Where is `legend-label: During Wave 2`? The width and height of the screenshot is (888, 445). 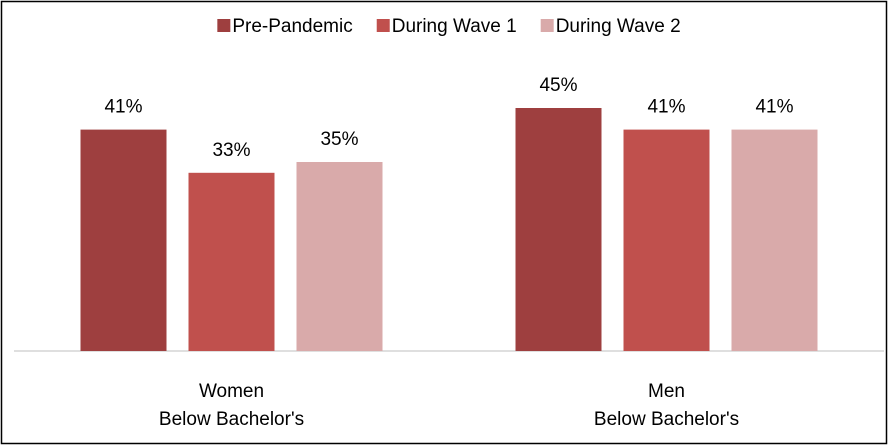 legend-label: During Wave 2 is located at coordinates (618, 26).